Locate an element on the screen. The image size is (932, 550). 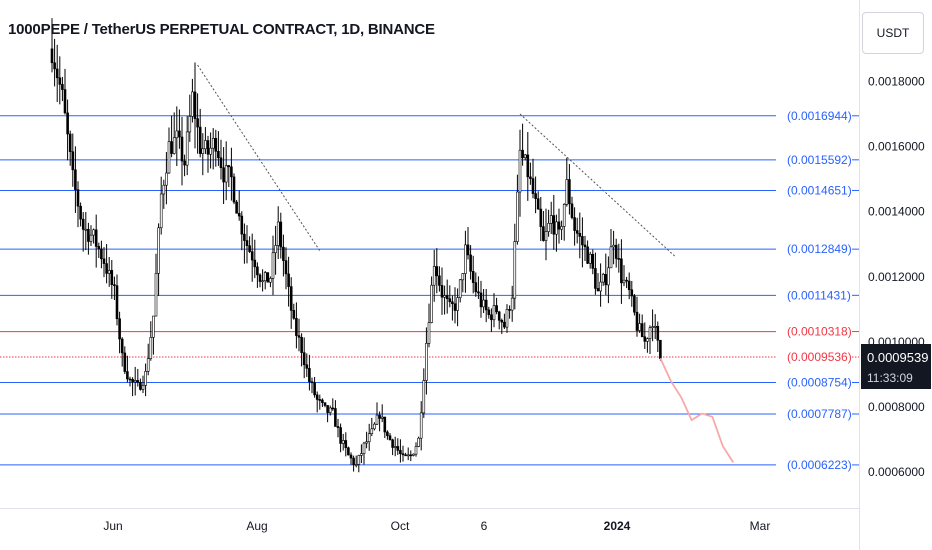
level-label: (0.0014651) is located at coordinates (819, 190).